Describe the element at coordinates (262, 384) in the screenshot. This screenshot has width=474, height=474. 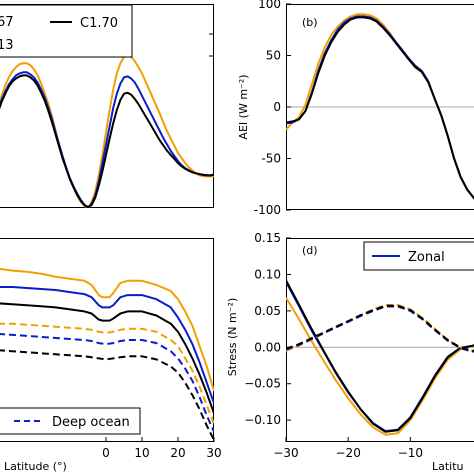
I see `y-tick-label-d: −0.05` at that location.